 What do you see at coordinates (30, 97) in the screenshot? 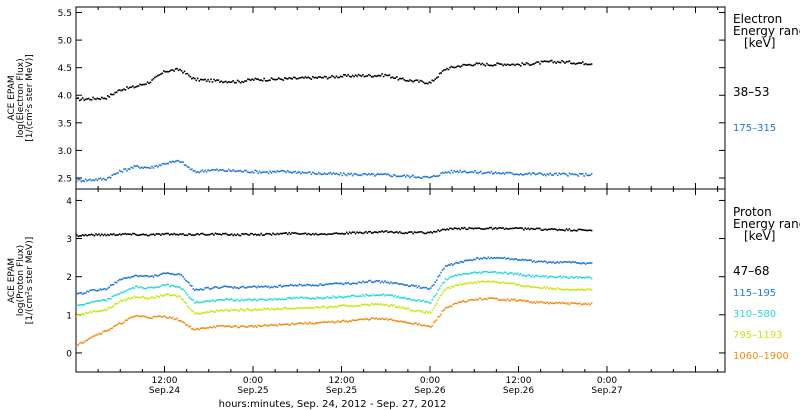
I see `electron-ylabel-line: [1/(cm²s ster MeV)]` at bounding box center [30, 97].